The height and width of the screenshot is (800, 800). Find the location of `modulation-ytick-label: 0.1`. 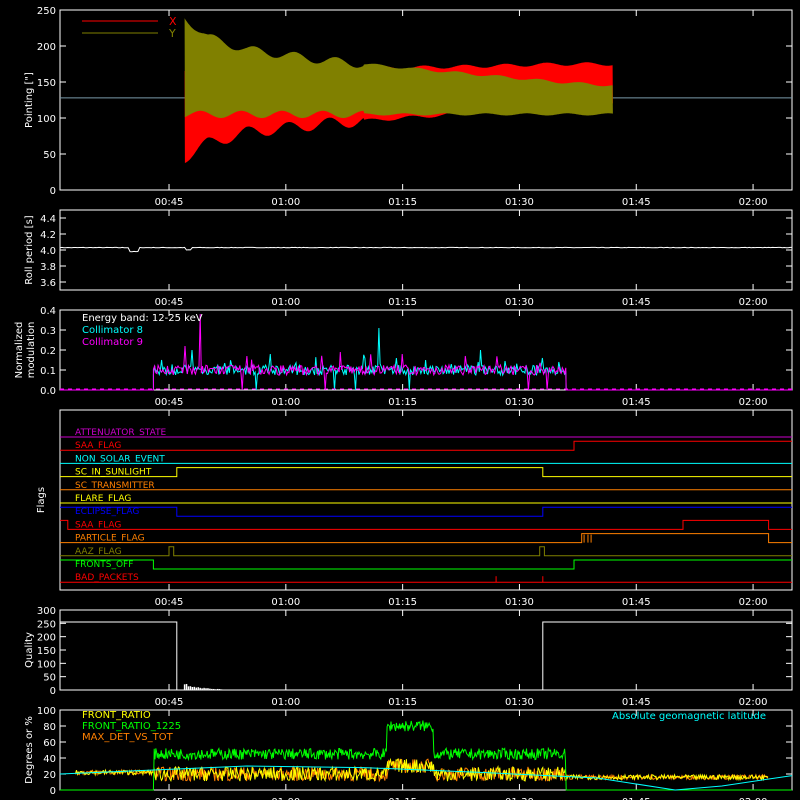

modulation-ytick-label: 0.1 is located at coordinates (48, 371).